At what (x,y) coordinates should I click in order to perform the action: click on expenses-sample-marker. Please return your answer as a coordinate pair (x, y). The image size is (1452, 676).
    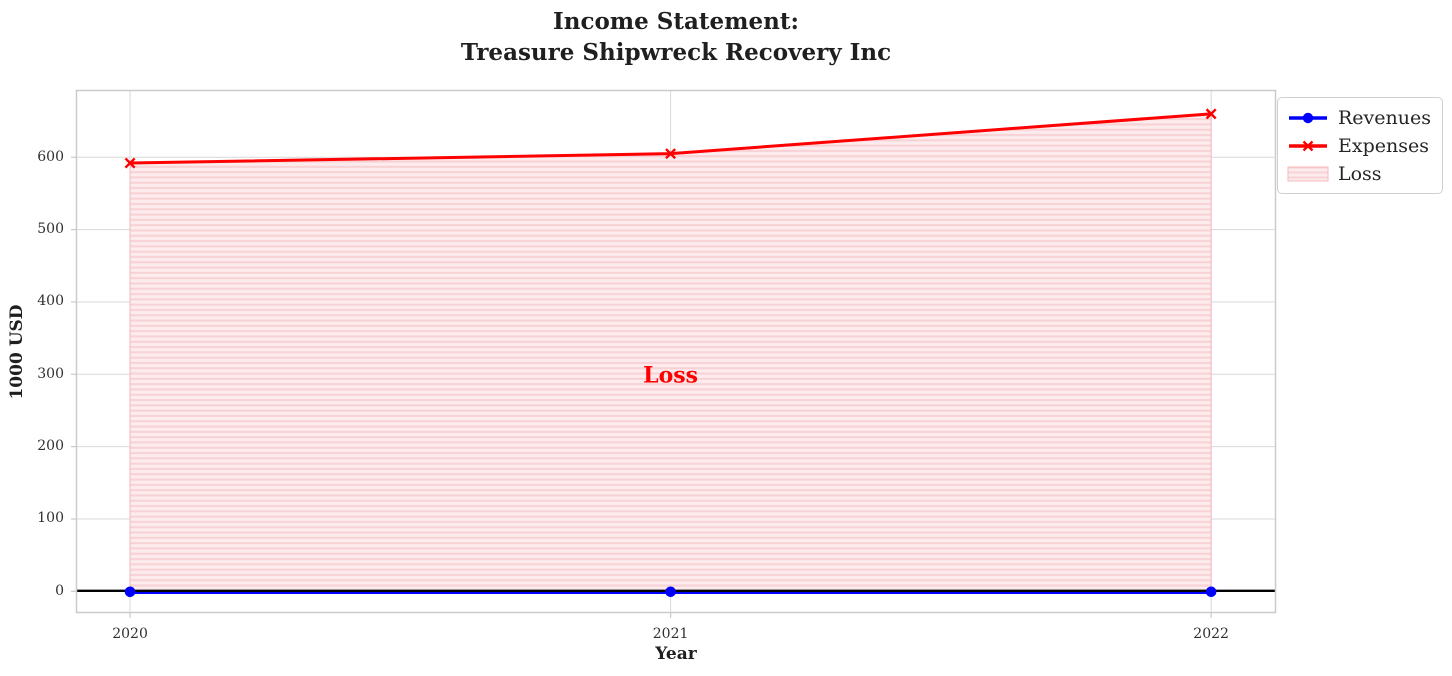
    Looking at the image, I should click on (1308, 145).